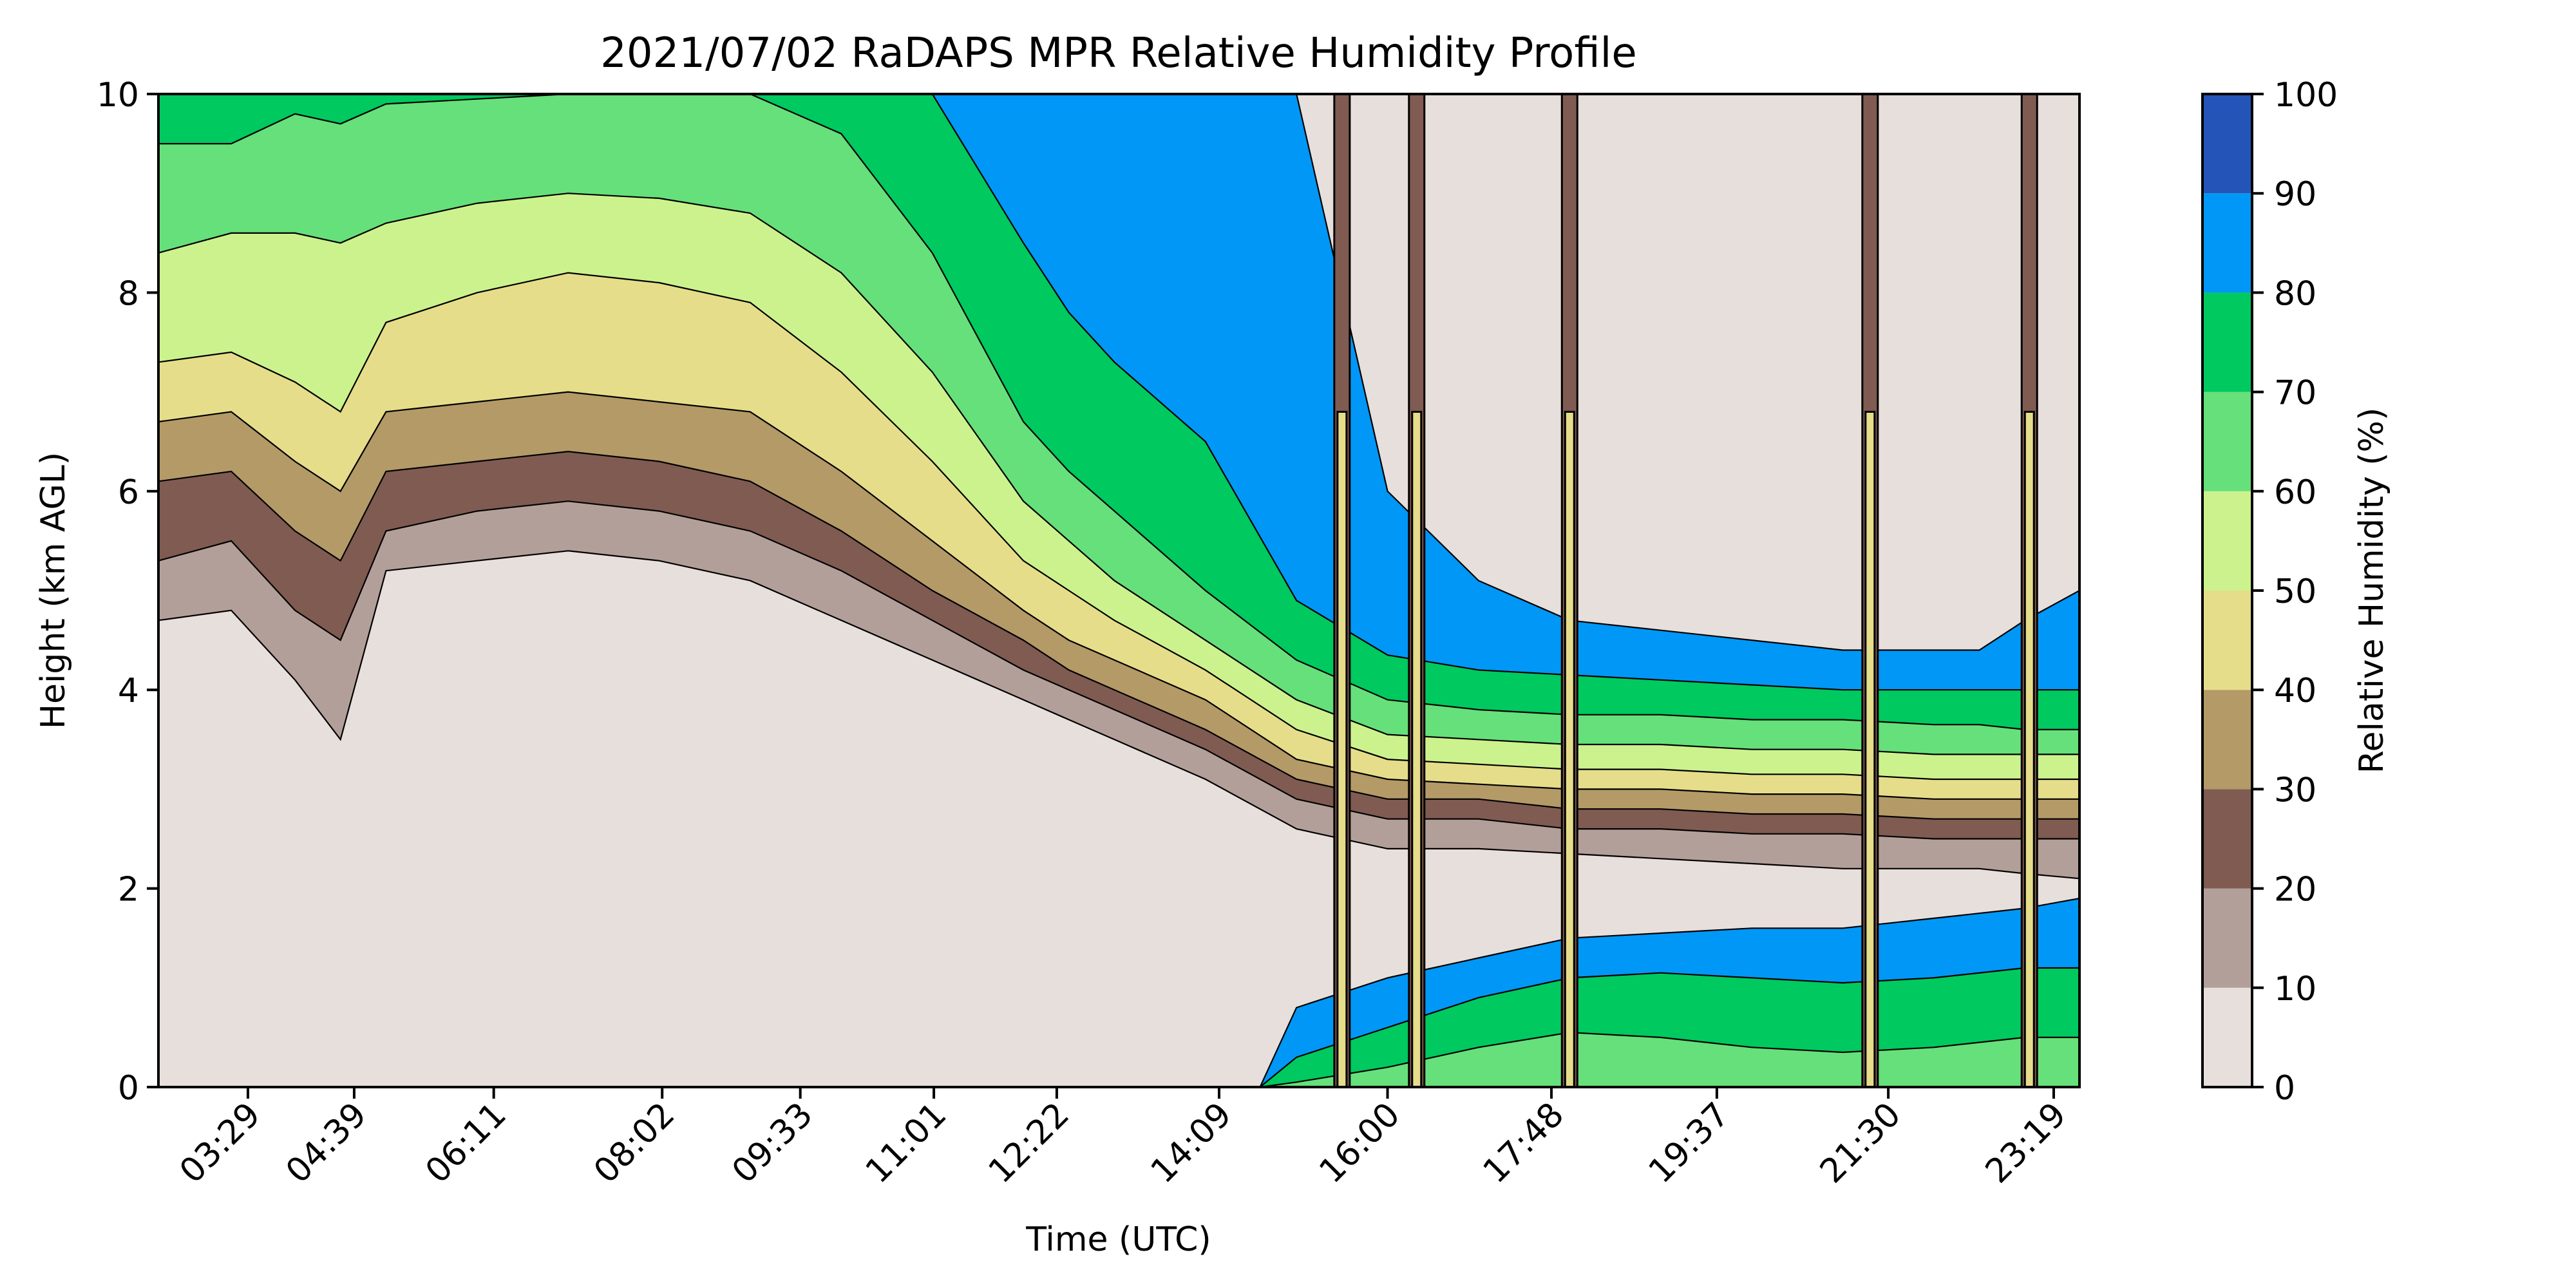 Image resolution: width=2576 pixels, height=1288 pixels. What do you see at coordinates (2295, 194) in the screenshot?
I see `colorbar-tick-label: 90` at bounding box center [2295, 194].